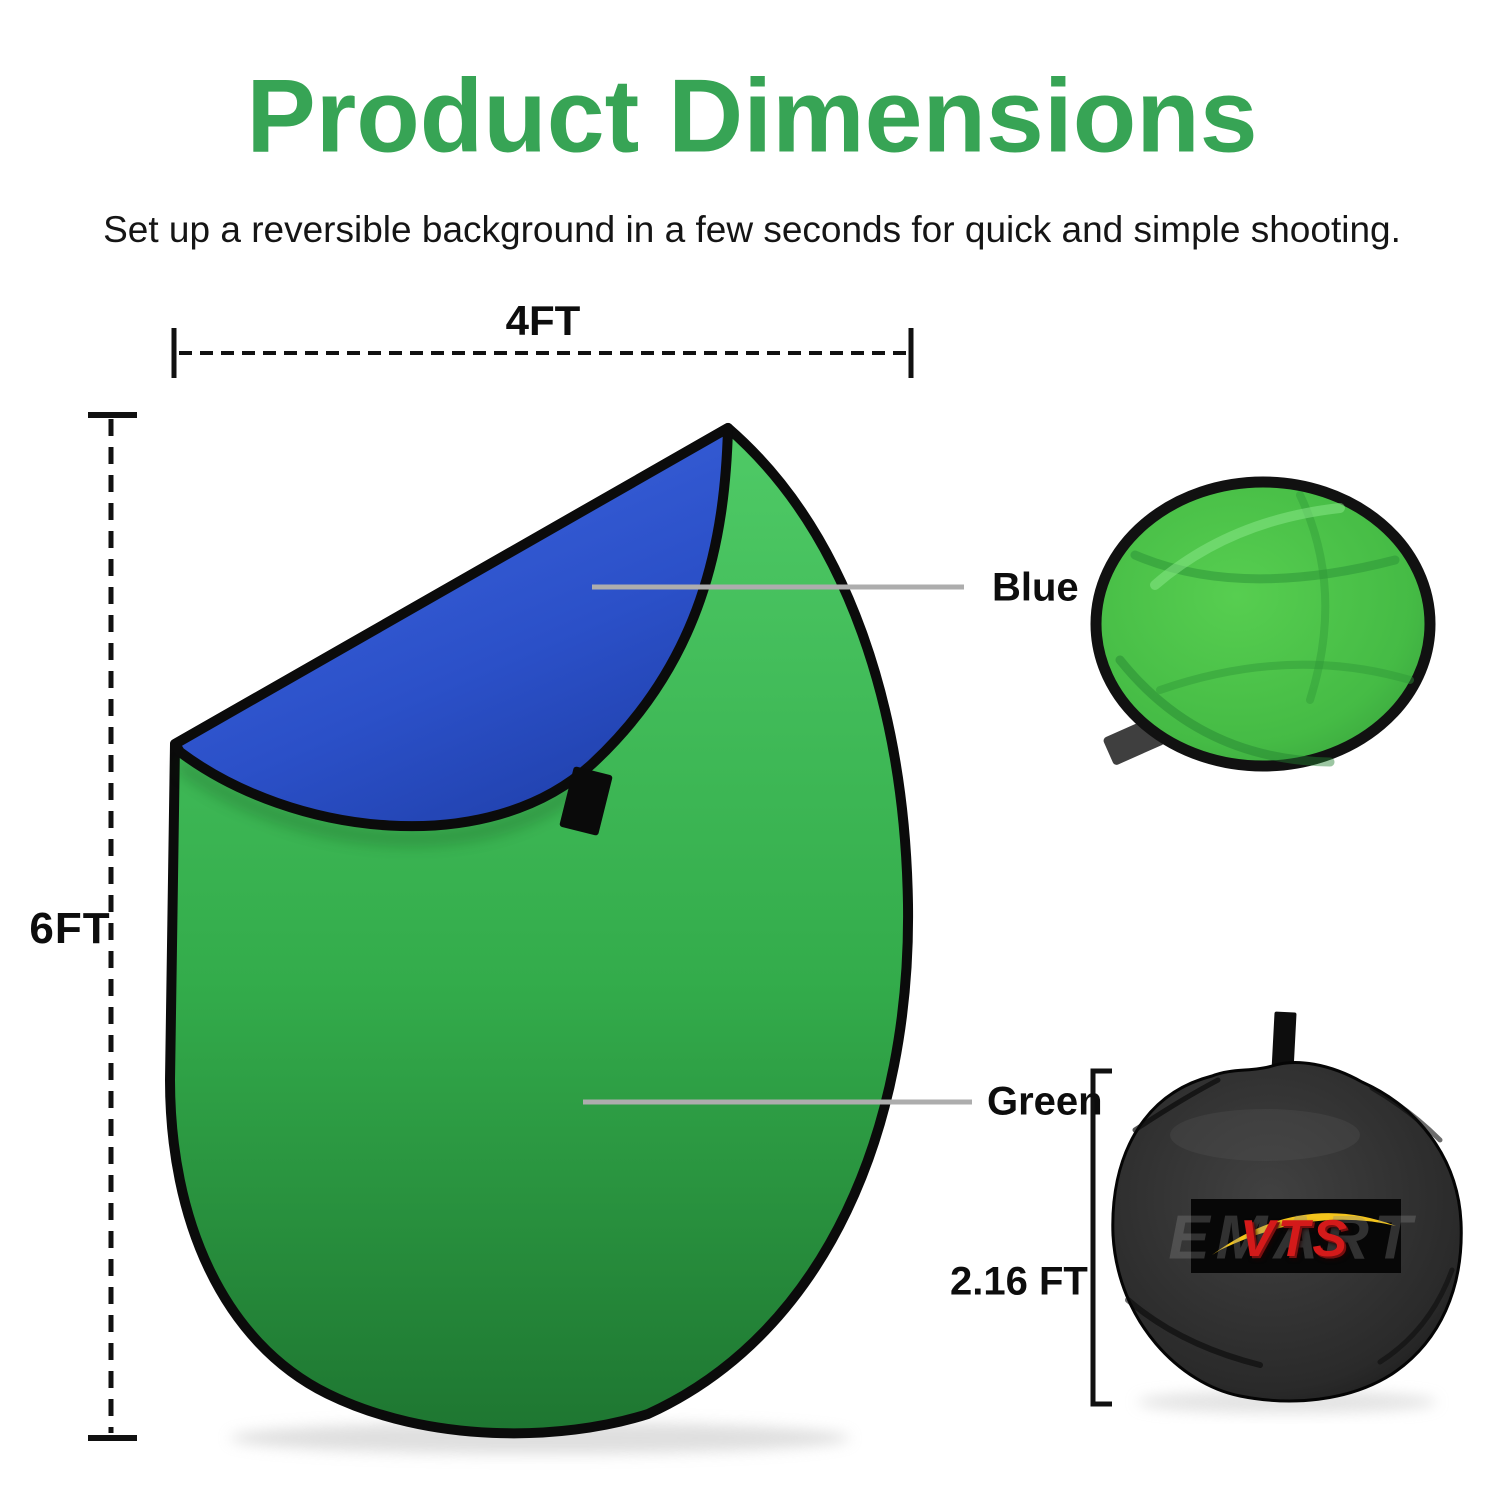  I want to click on brand-logo-plate, so click(1296, 1236).